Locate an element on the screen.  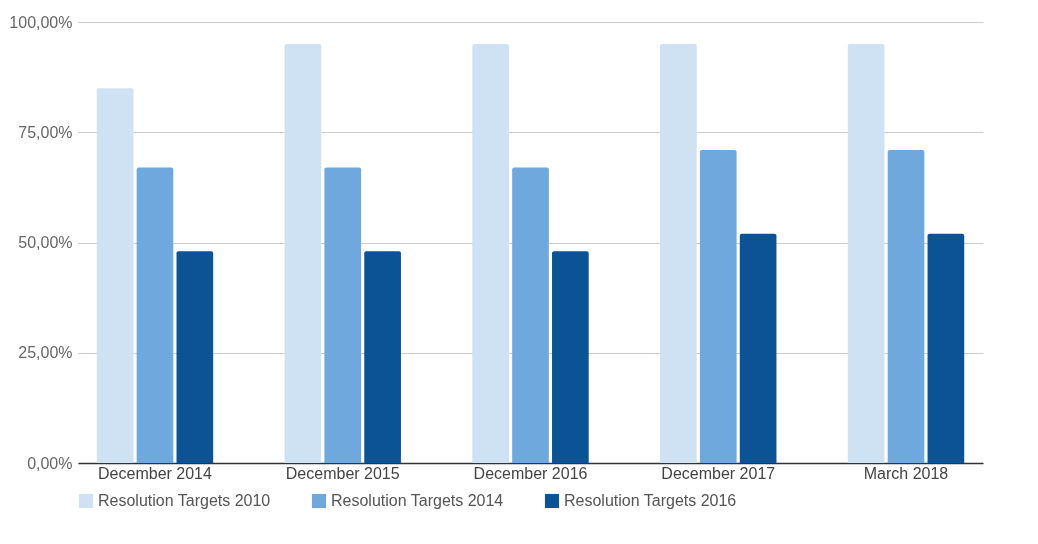
x-tick-label: December 2015 is located at coordinates (342, 473).